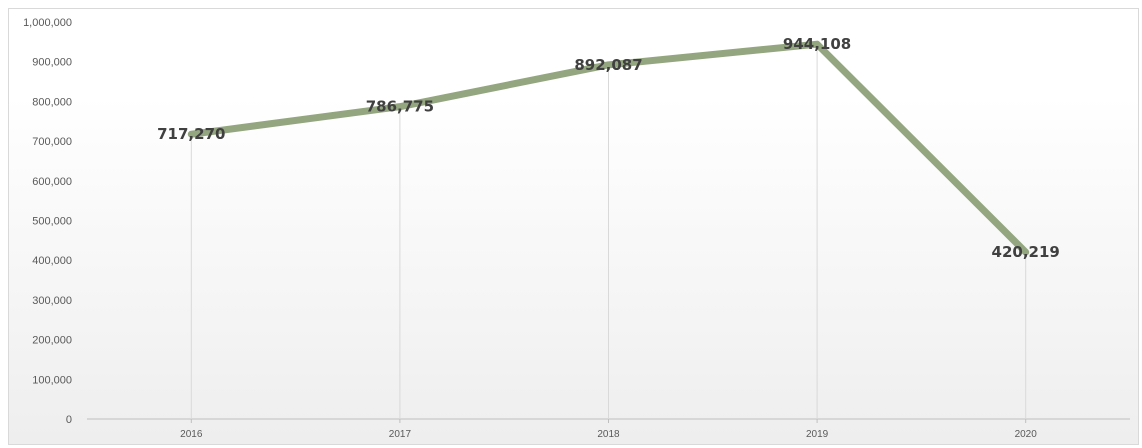 This screenshot has height=448, width=1142. Describe the element at coordinates (52, 261) in the screenshot. I see `y-tick-label: 400,000` at that location.